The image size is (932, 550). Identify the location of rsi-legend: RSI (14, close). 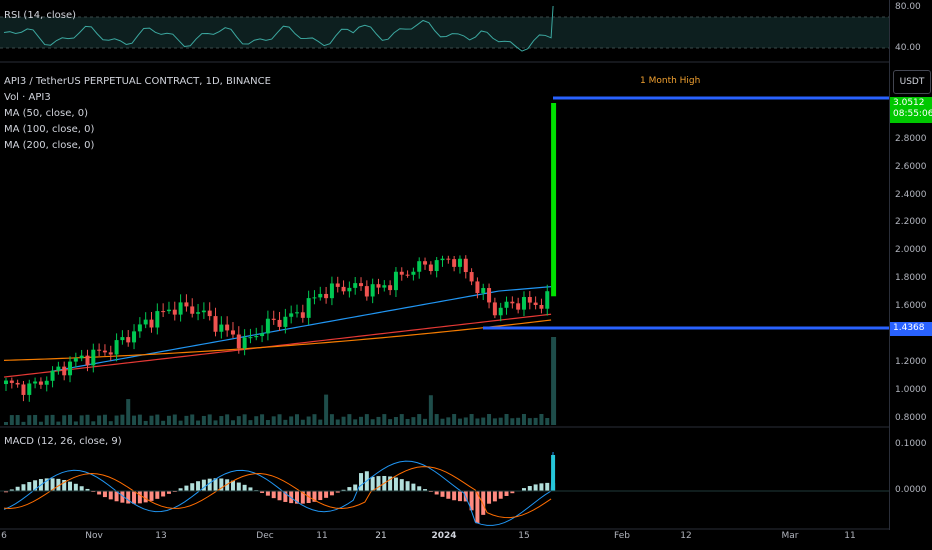
(40, 15).